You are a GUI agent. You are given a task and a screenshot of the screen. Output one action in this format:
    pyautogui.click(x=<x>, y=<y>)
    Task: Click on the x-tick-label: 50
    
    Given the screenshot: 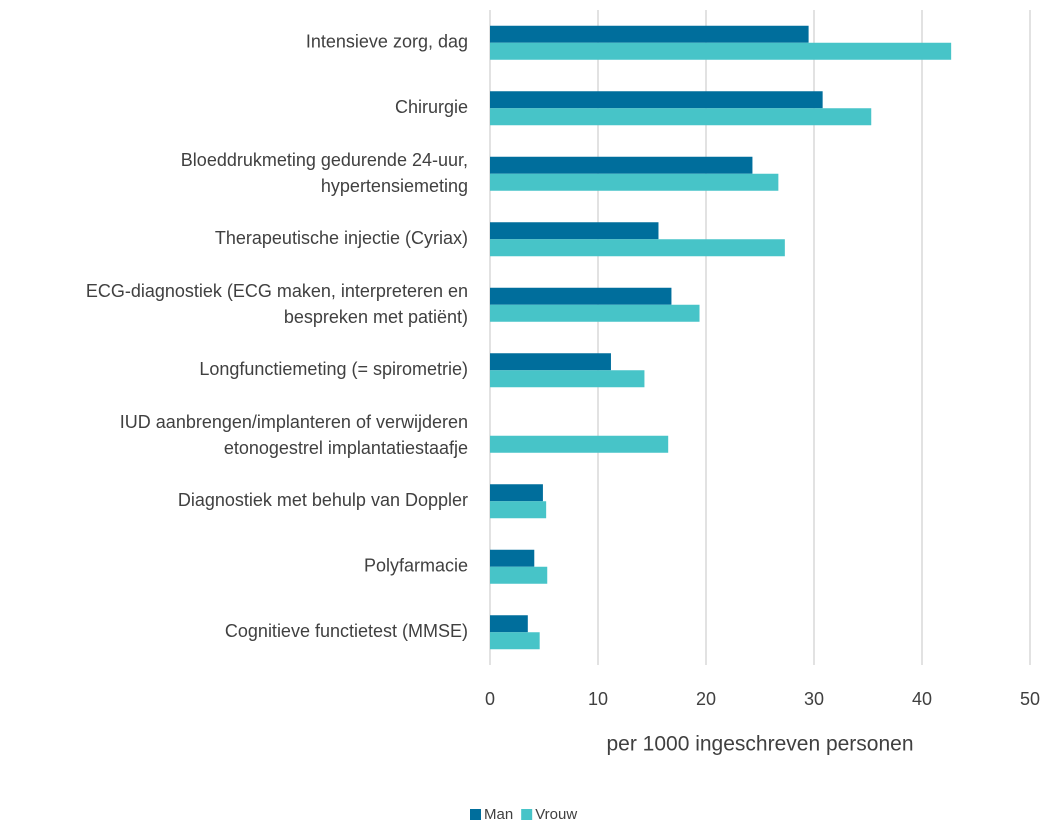 What is the action you would take?
    pyautogui.click(x=1030, y=699)
    